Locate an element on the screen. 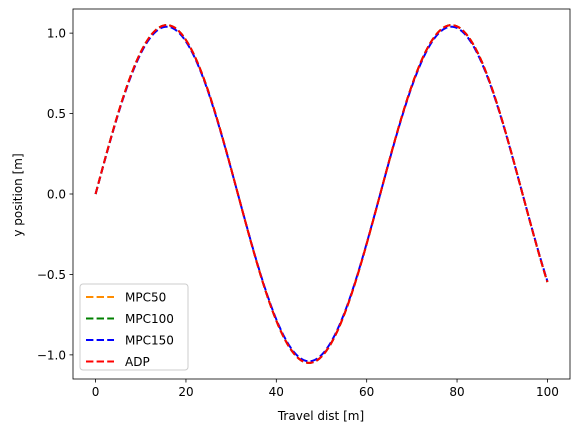  x-tick-label: 60 is located at coordinates (366, 392).